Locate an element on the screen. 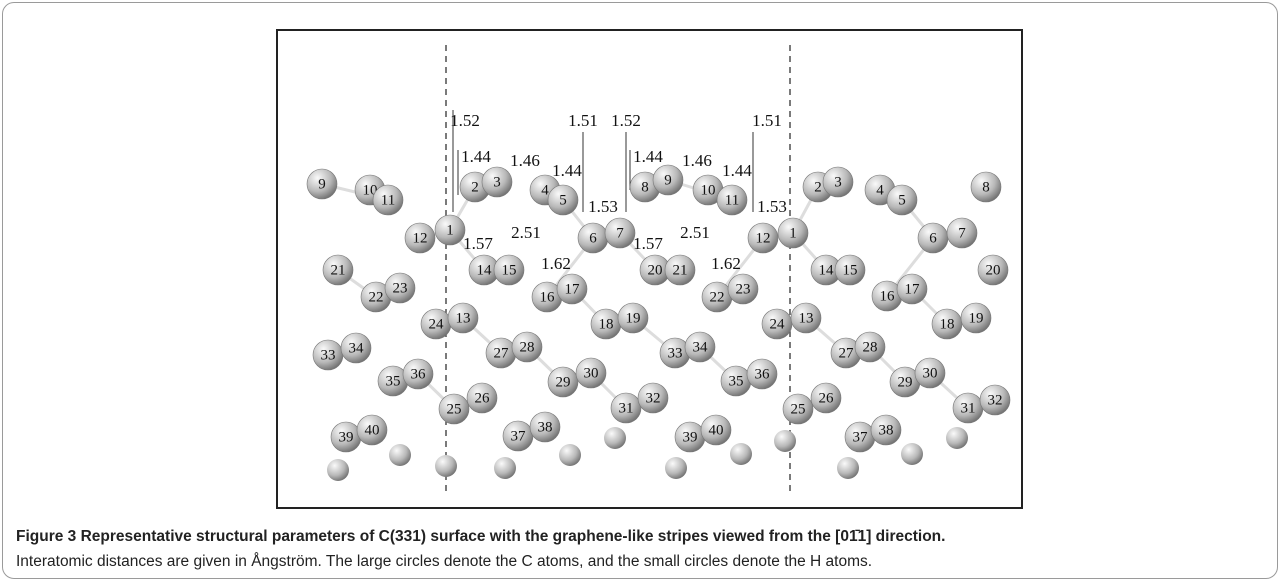  atom-label: 13 is located at coordinates (806, 318).